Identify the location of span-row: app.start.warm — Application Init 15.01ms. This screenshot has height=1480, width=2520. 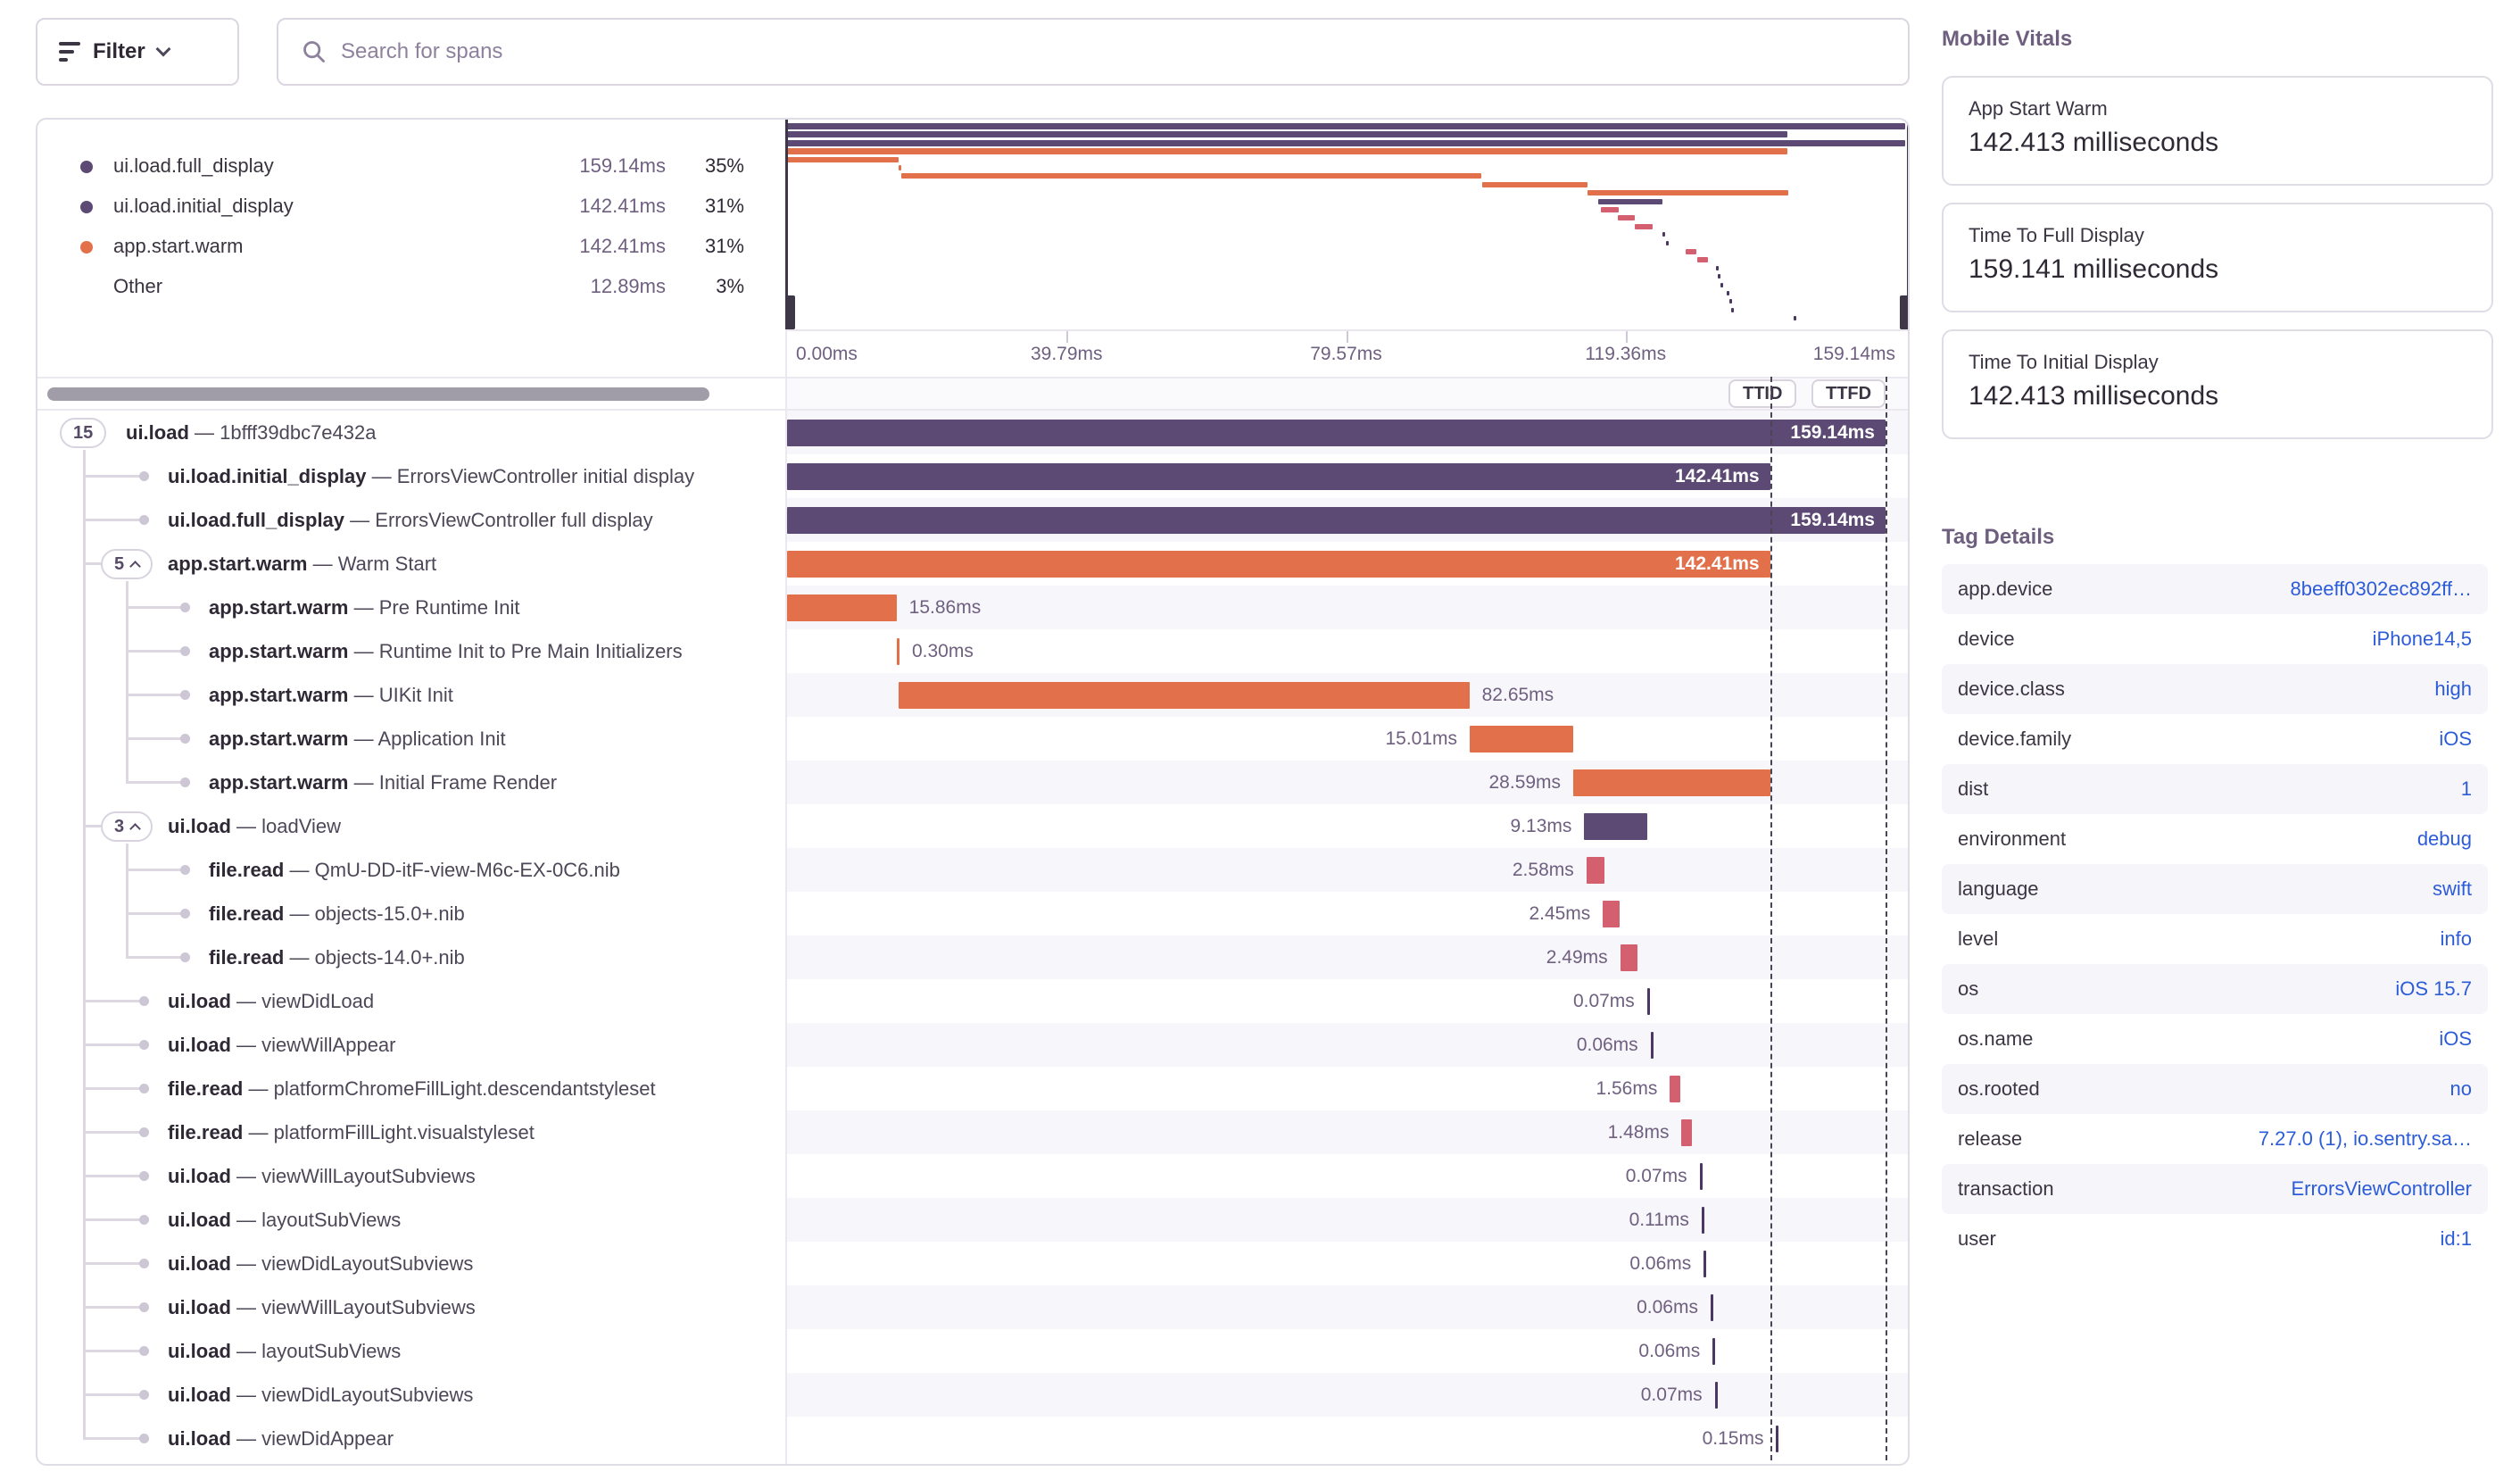
(972, 739).